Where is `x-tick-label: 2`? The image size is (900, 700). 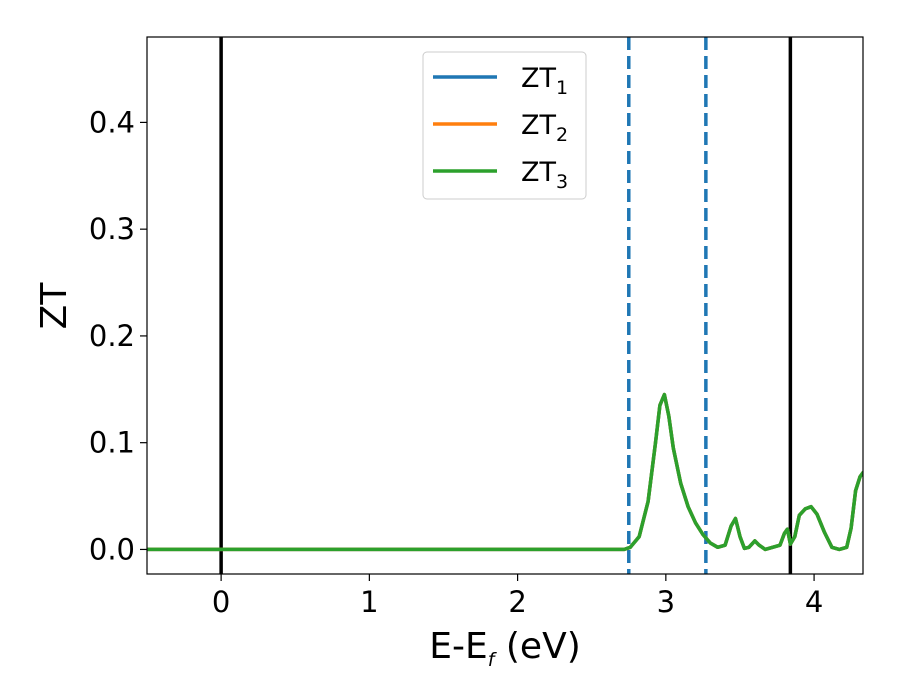 x-tick-label: 2 is located at coordinates (517, 602).